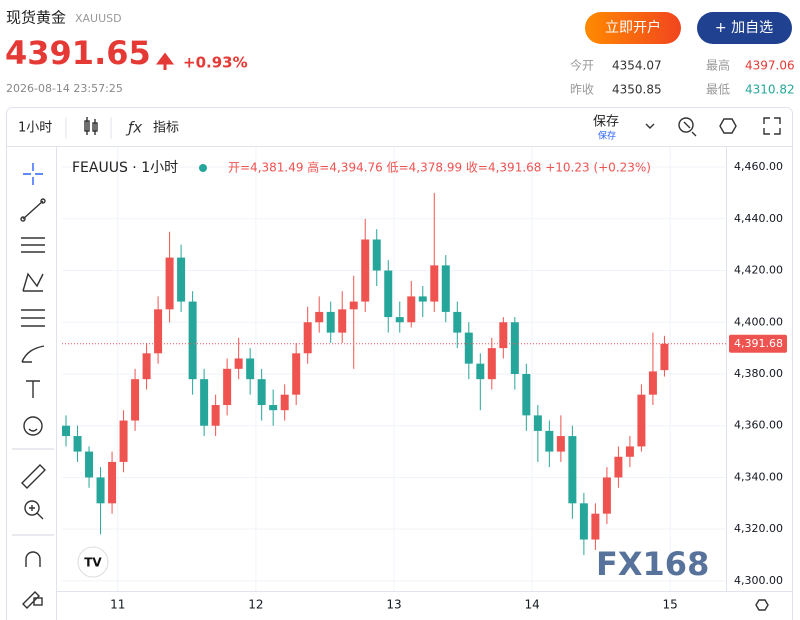 Image resolution: width=800 pixels, height=620 pixels. What do you see at coordinates (772, 126) in the screenshot?
I see `fullscreen-icon` at bounding box center [772, 126].